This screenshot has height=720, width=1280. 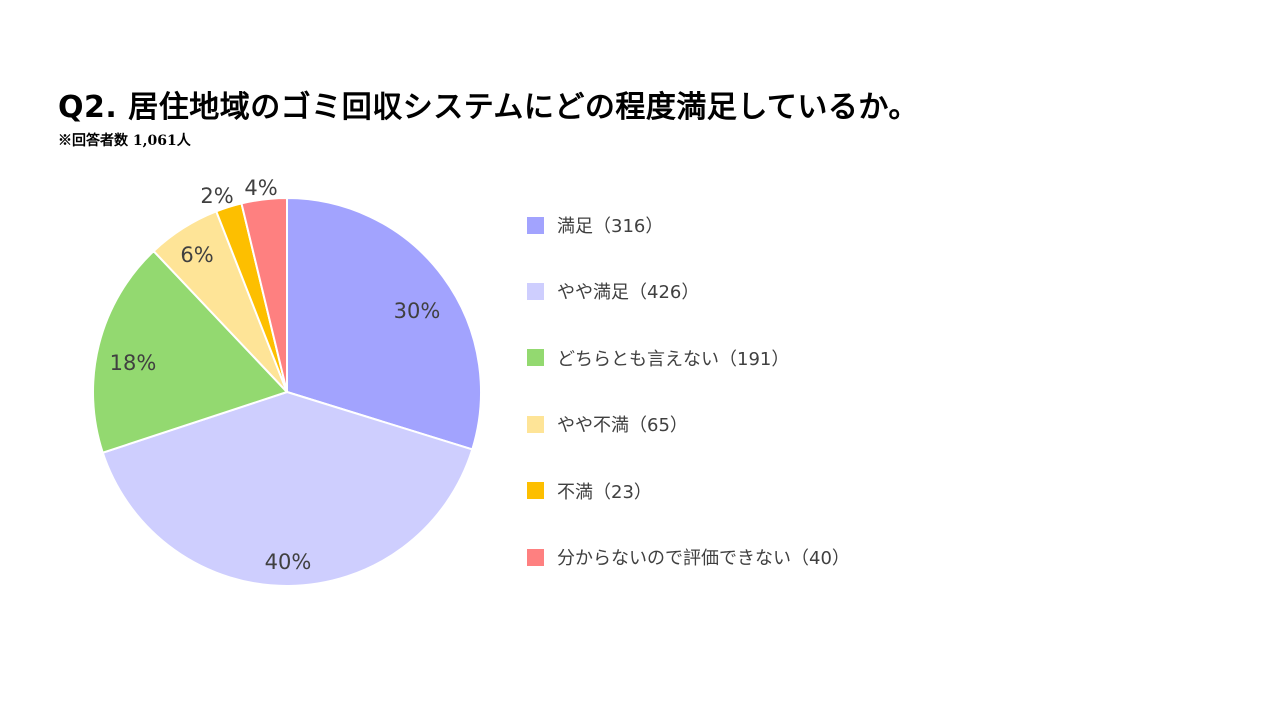 I want to click on legend-label: 分からないので評価できない（40）, so click(x=703, y=558).